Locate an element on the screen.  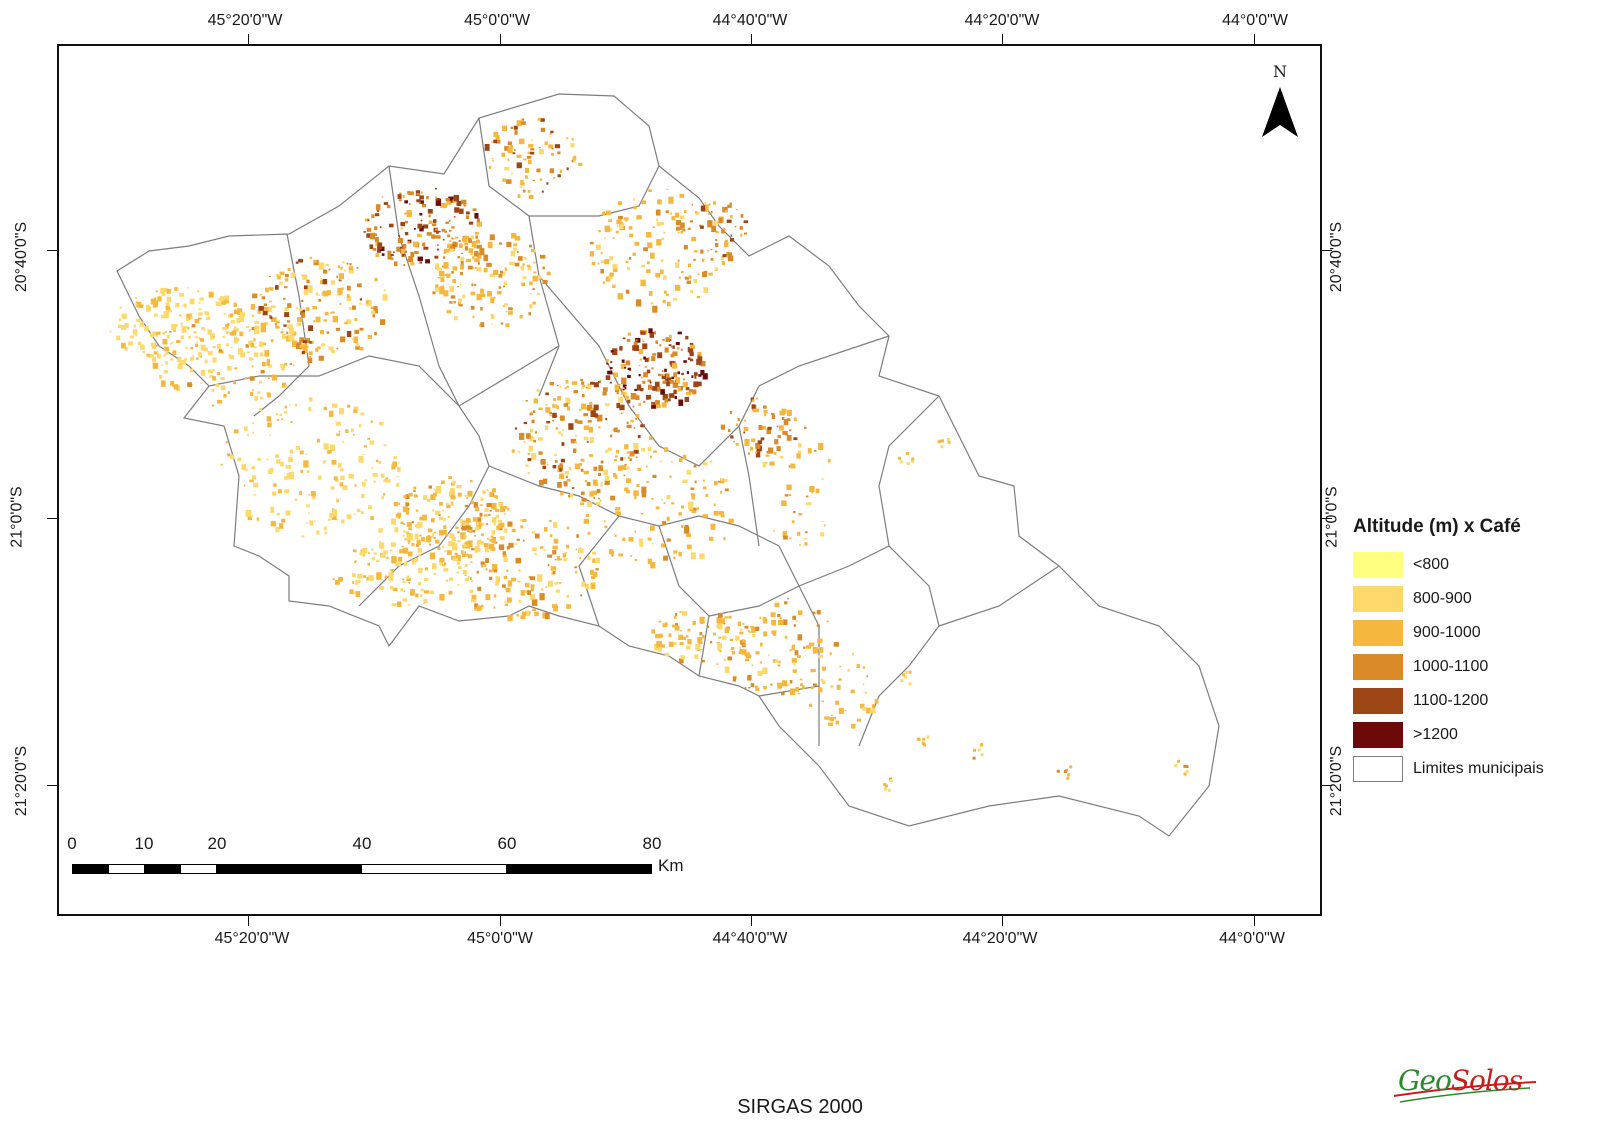
longitude-label-bottom: 45°0'0"W is located at coordinates (500, 938).